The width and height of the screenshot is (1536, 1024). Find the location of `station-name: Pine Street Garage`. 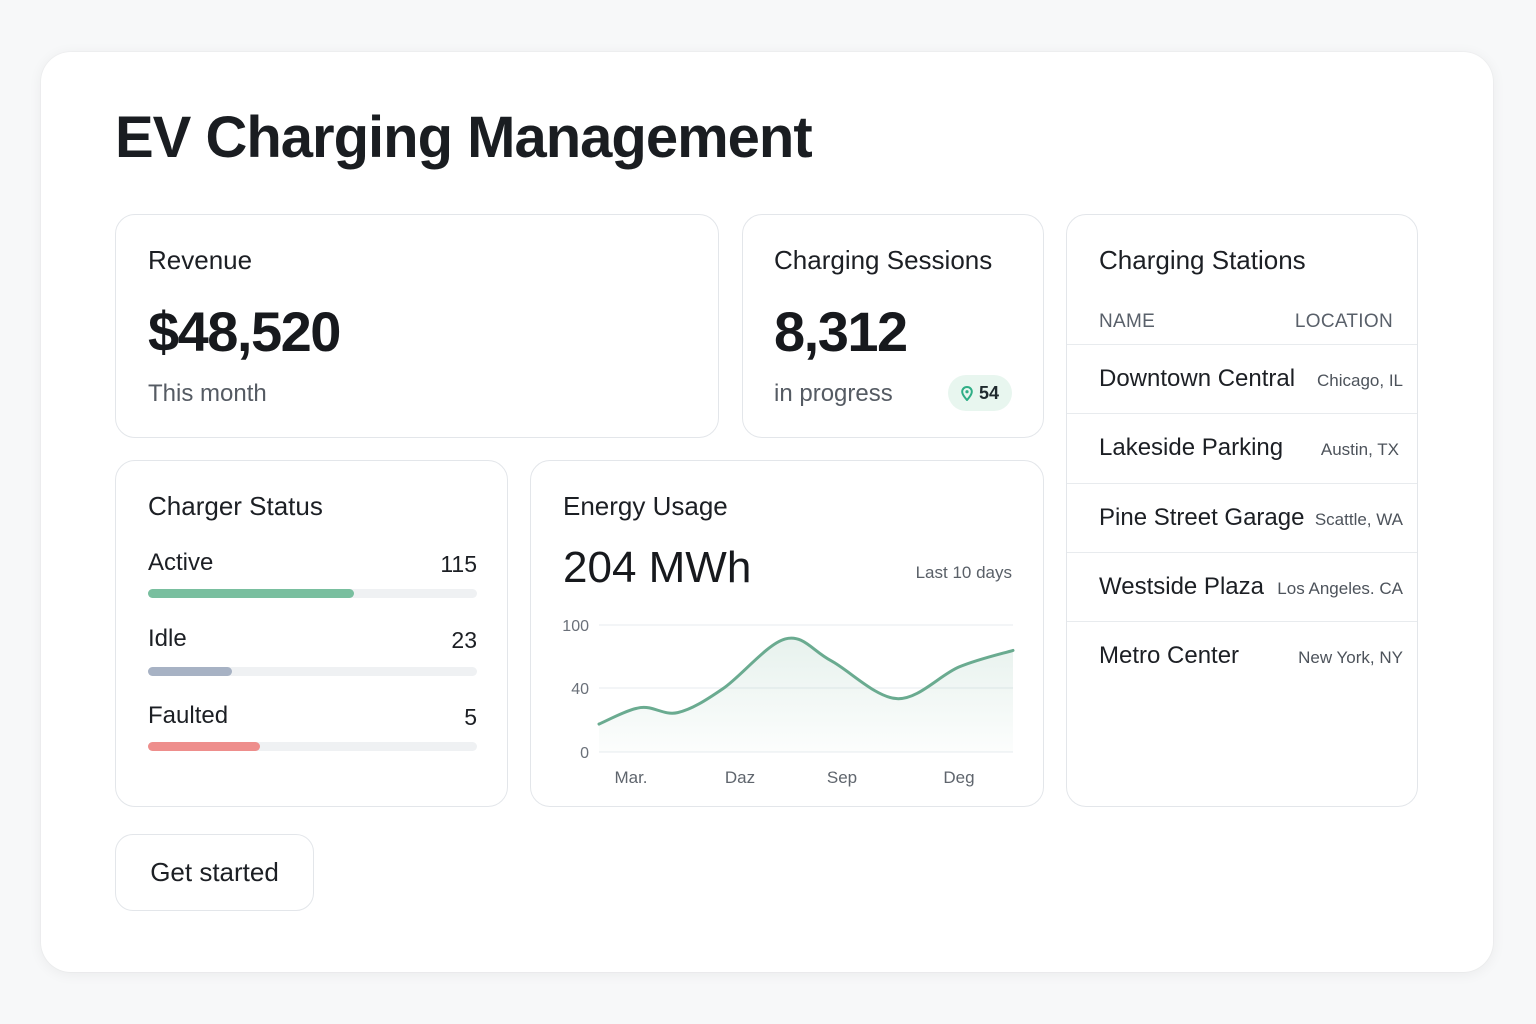

station-name: Pine Street Garage is located at coordinates (1202, 517).